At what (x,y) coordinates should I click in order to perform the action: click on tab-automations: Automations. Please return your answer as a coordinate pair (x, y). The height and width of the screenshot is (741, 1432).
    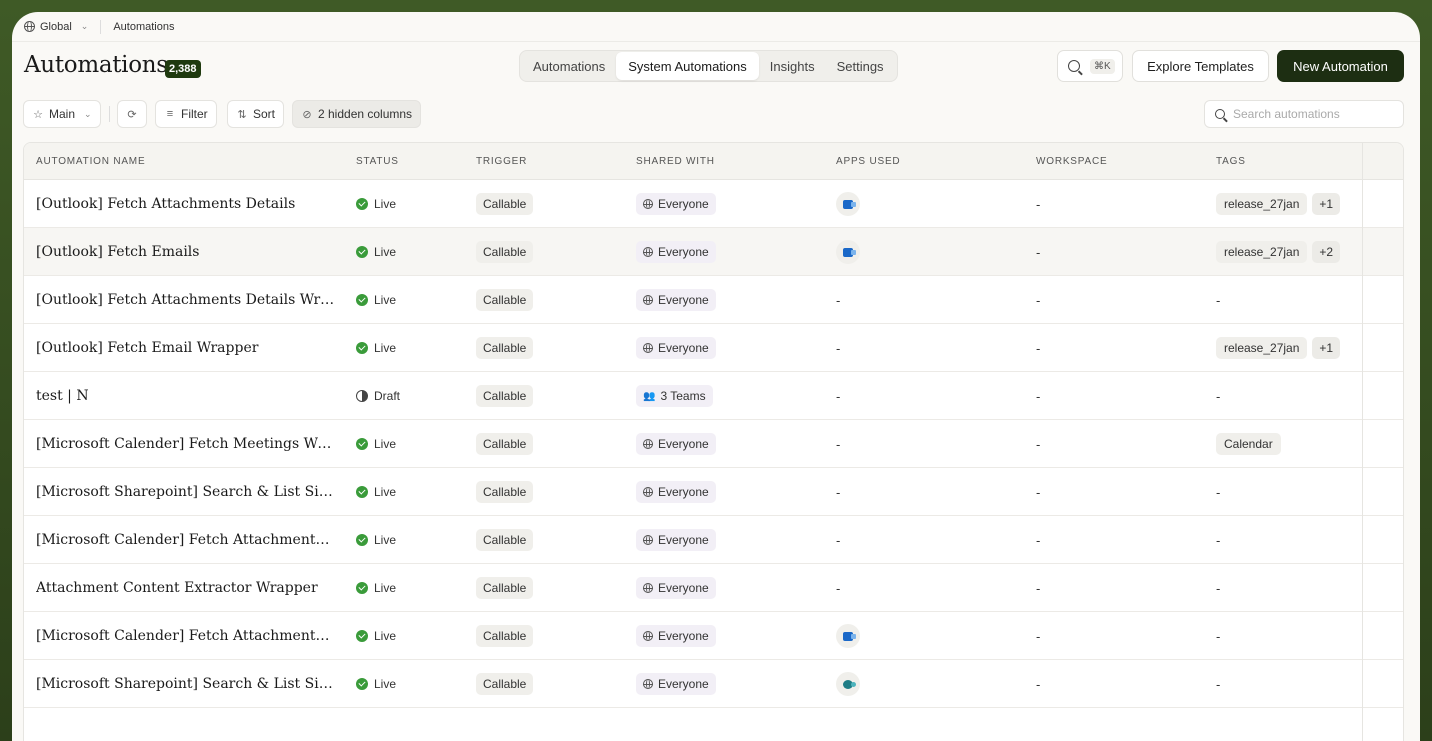
    Looking at the image, I should click on (569, 66).